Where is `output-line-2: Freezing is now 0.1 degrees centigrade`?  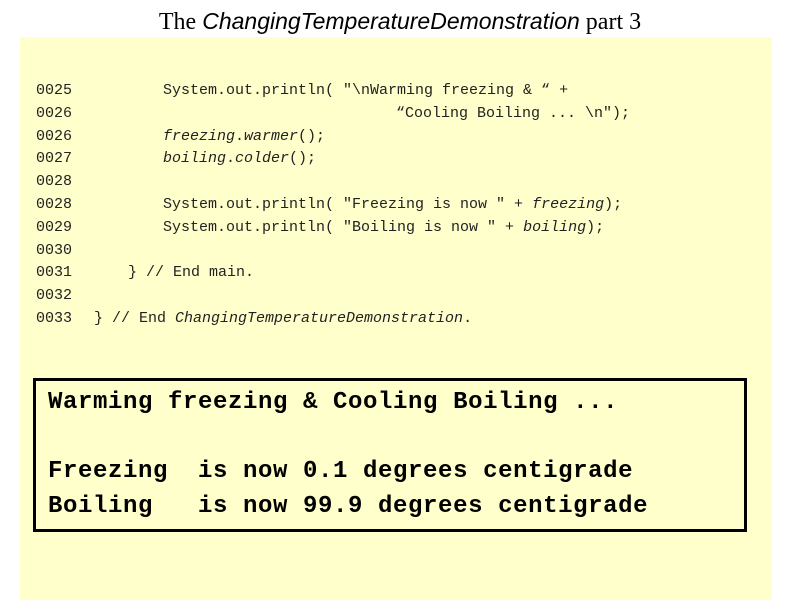
output-line-2: Freezing is now 0.1 degrees centigrade is located at coordinates (341, 471).